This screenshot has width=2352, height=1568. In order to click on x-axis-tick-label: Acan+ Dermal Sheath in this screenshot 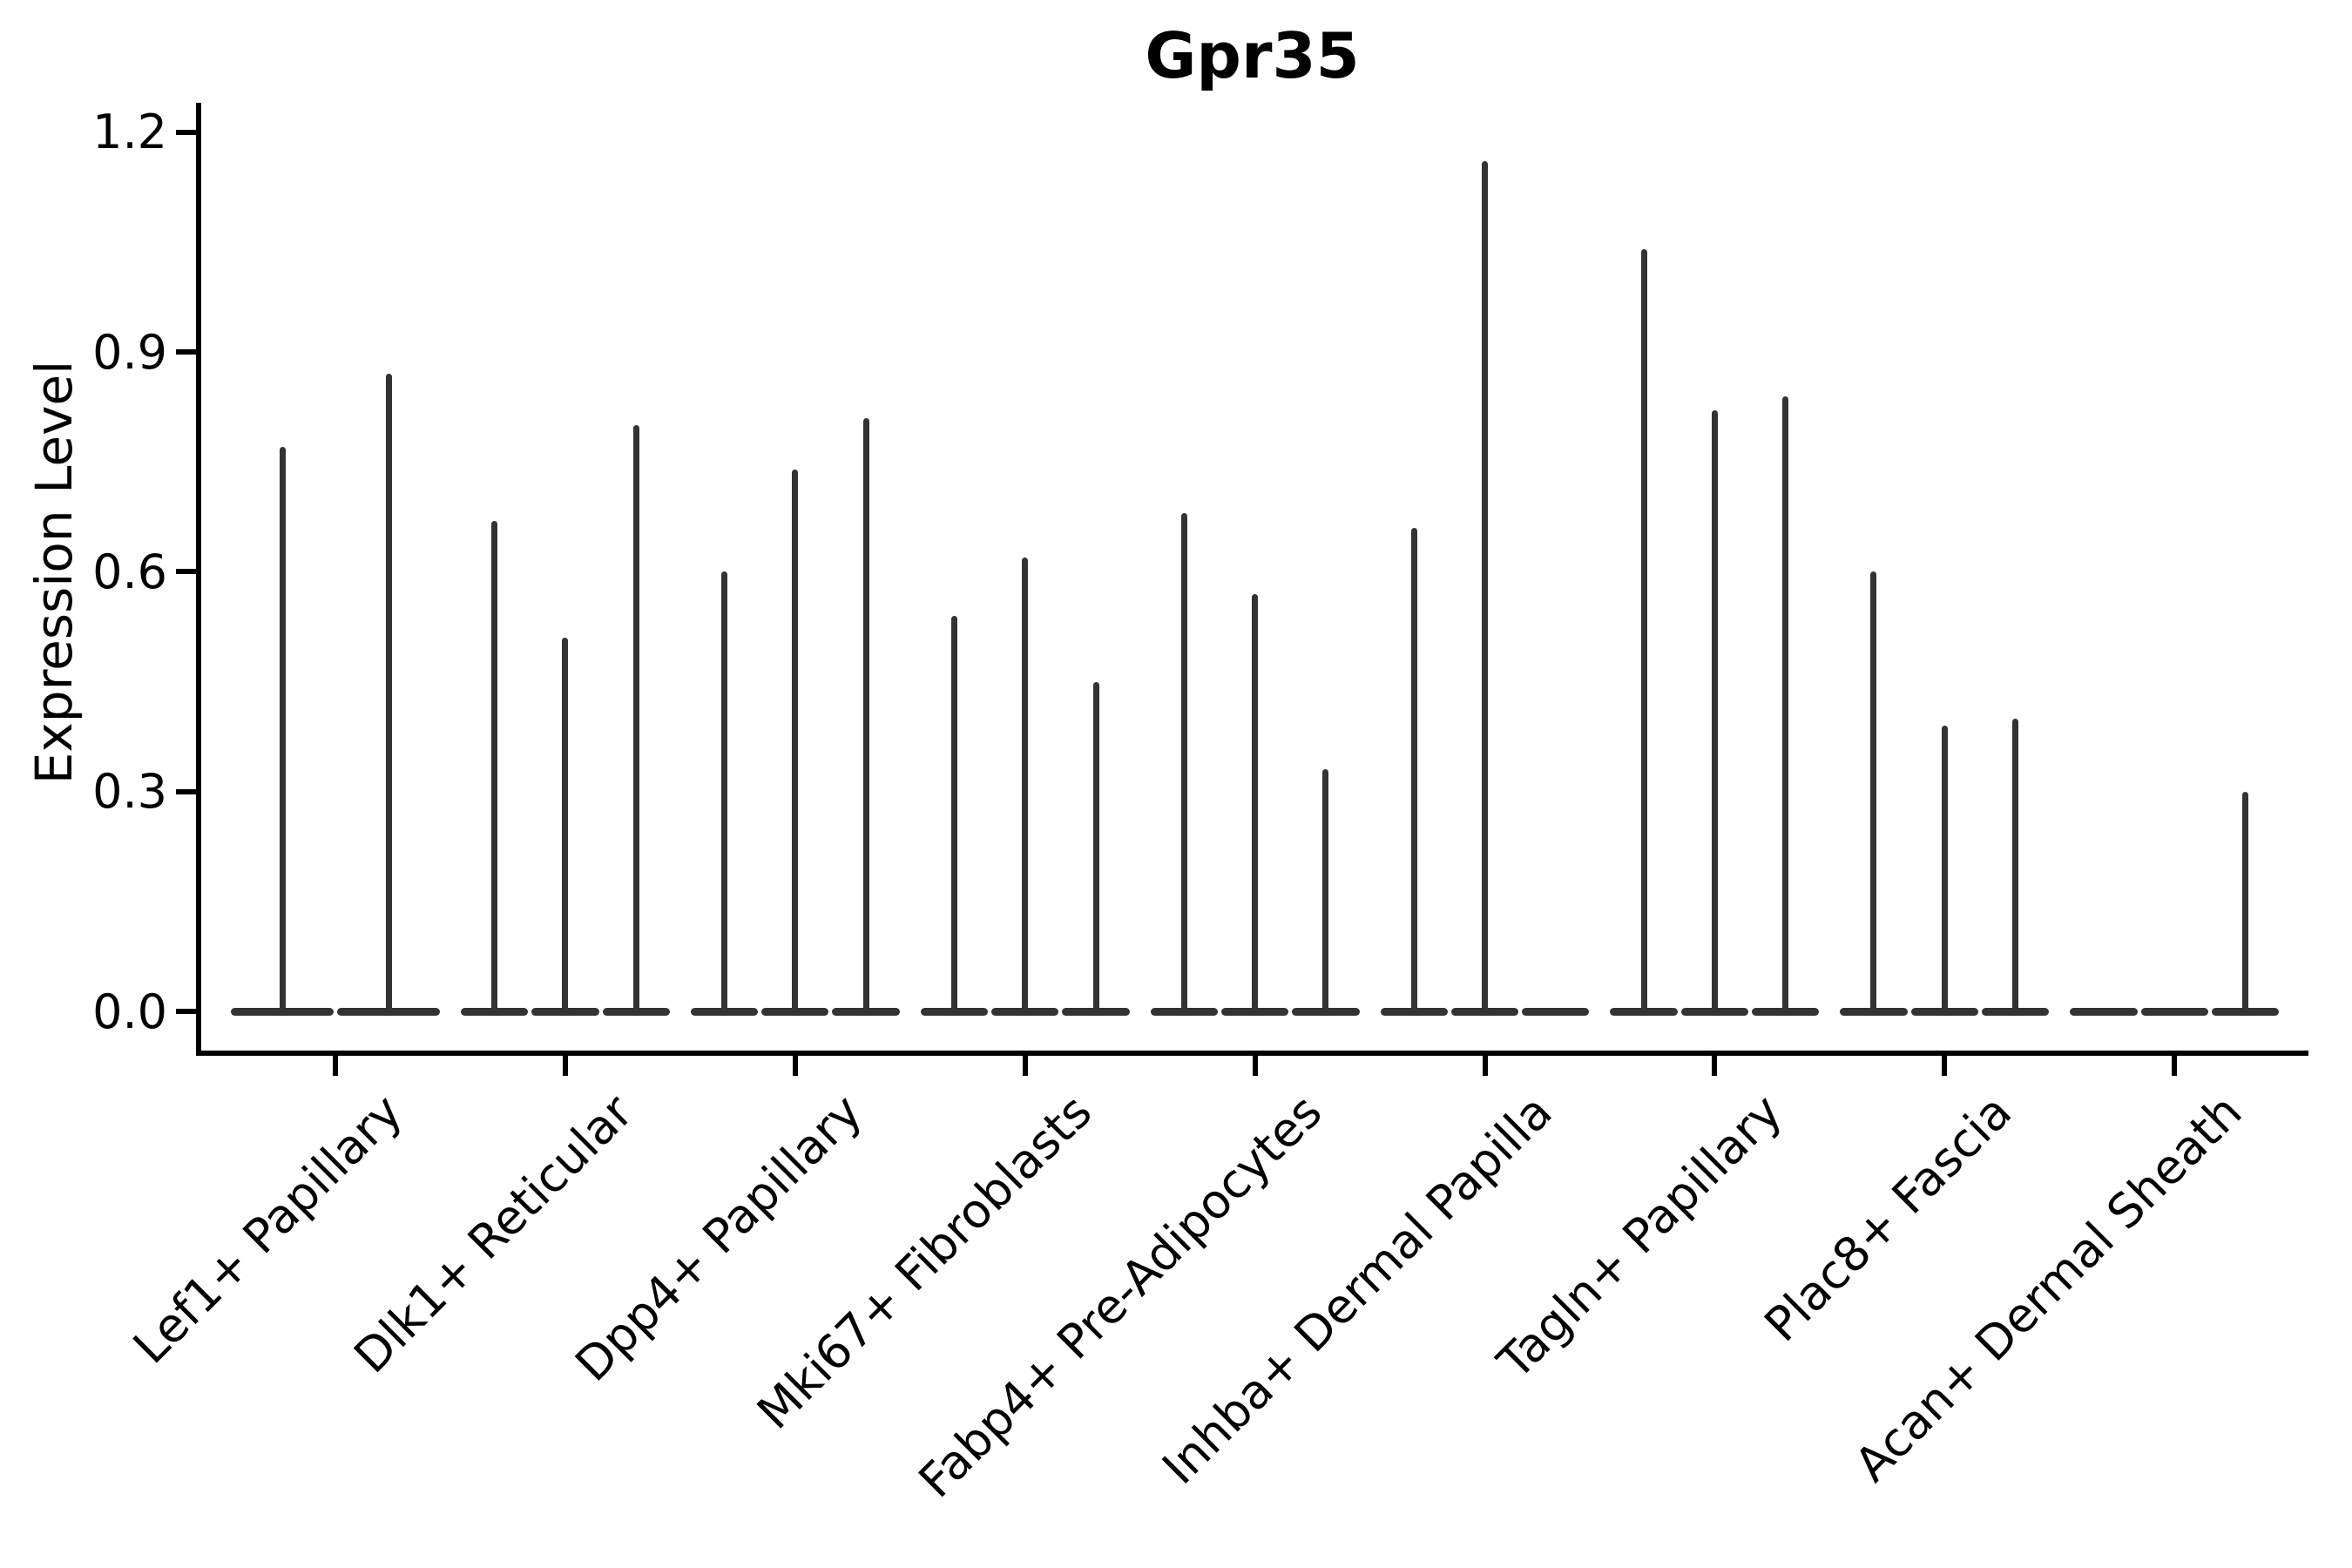, I will do `click(2048, 1288)`.